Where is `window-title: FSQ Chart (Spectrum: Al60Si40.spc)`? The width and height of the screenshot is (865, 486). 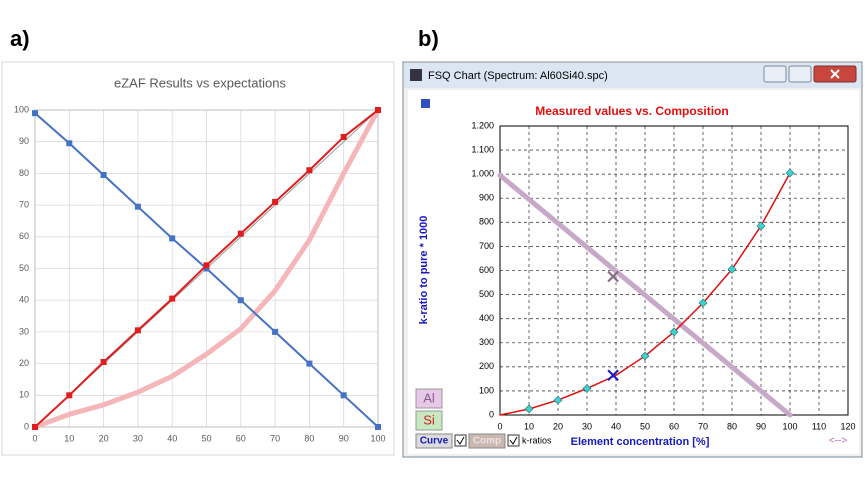 window-title: FSQ Chart (Spectrum: Al60Si40.spc) is located at coordinates (518, 76).